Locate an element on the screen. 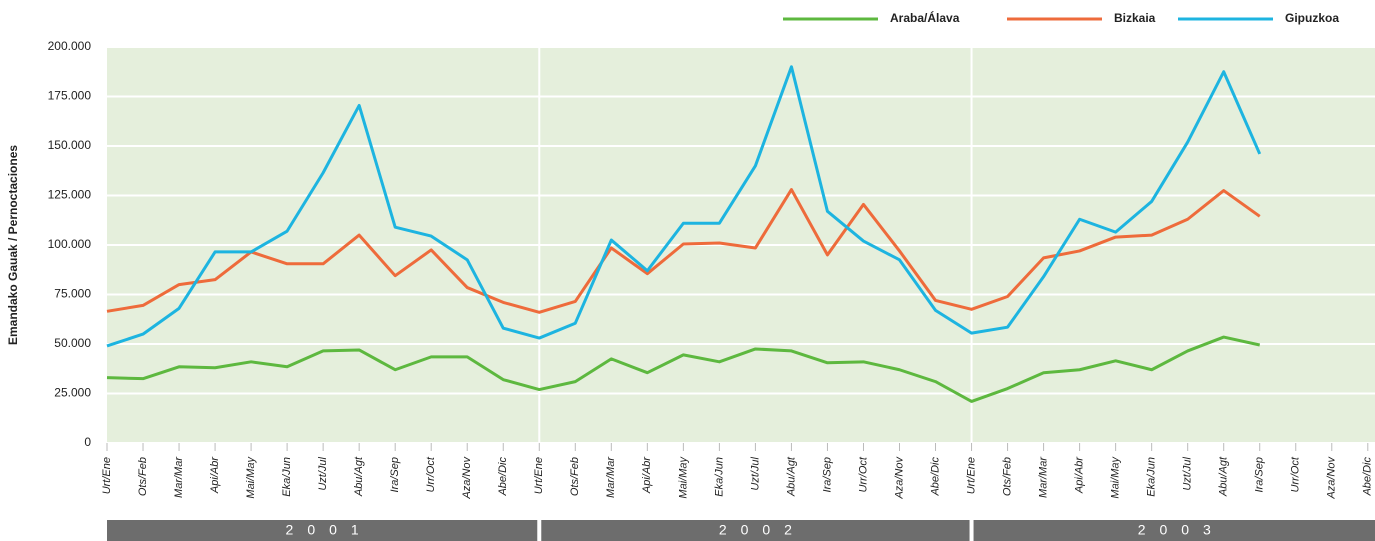 The height and width of the screenshot is (541, 1375). y-tick-label: 50.000 is located at coordinates (72, 343).